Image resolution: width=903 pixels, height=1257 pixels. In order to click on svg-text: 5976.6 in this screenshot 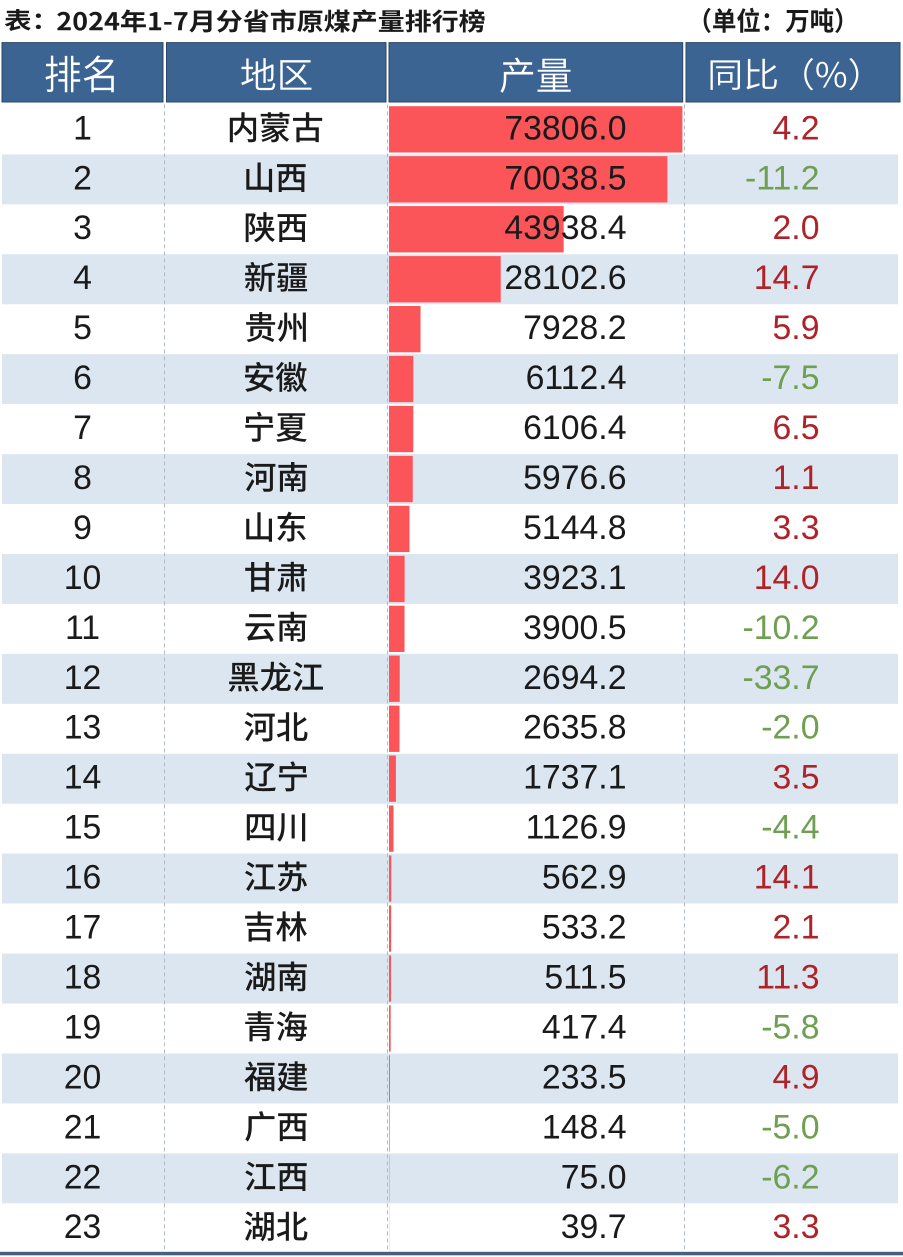, I will do `click(574, 478)`.